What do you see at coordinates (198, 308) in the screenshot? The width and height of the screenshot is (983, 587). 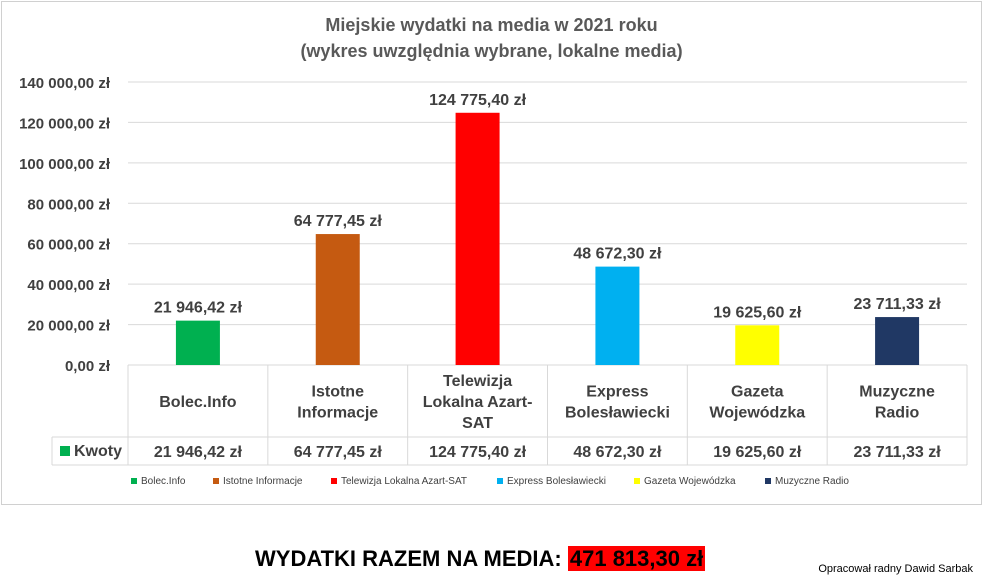 I see `data-label: 21 946,42 zł` at bounding box center [198, 308].